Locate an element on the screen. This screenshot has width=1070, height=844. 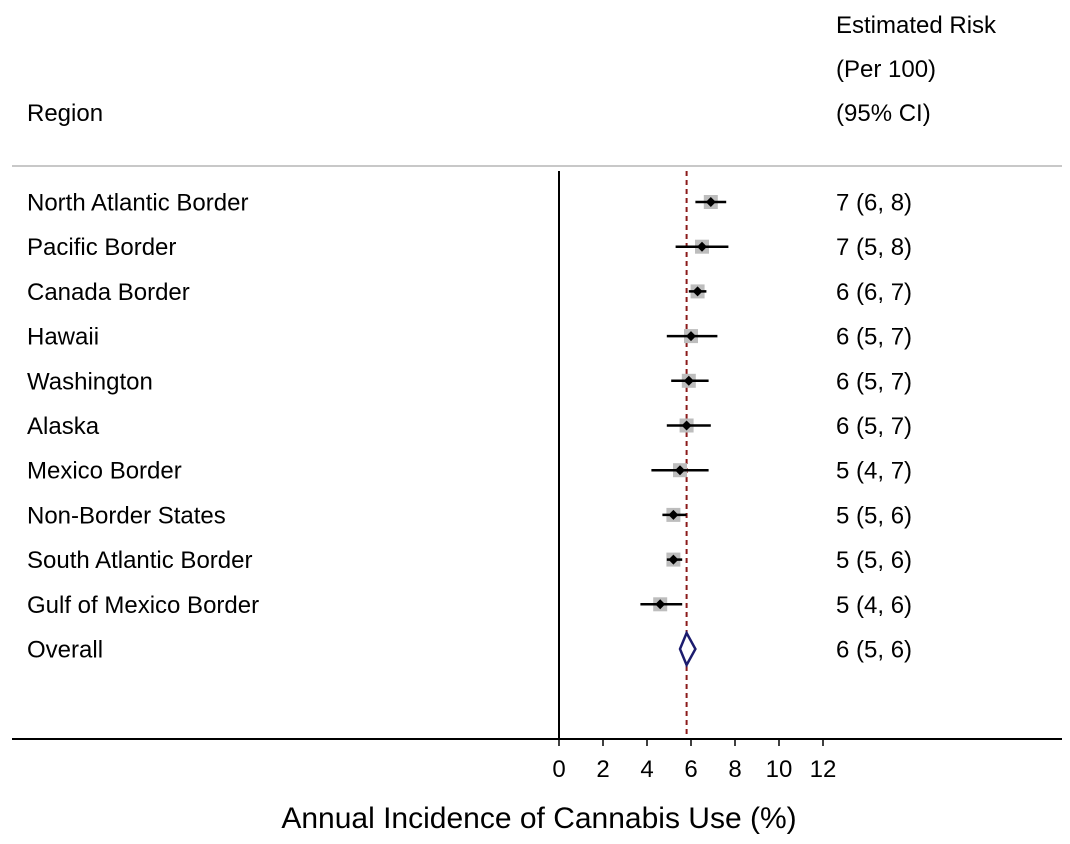
x-axis-title: Annual Incidence of Cannabis Use (%) is located at coordinates (538, 818).